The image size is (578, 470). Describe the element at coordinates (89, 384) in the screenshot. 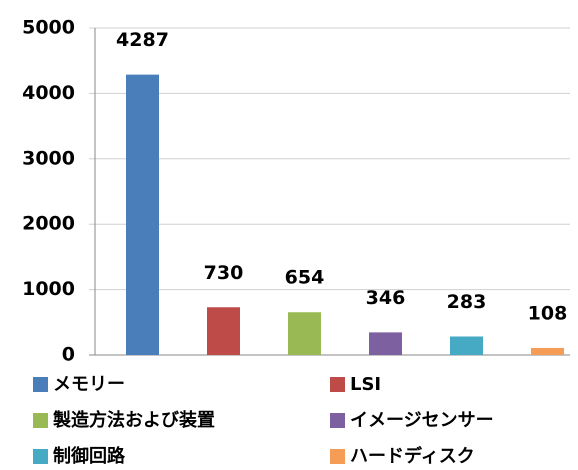

I see `legend-label: メモリー` at that location.